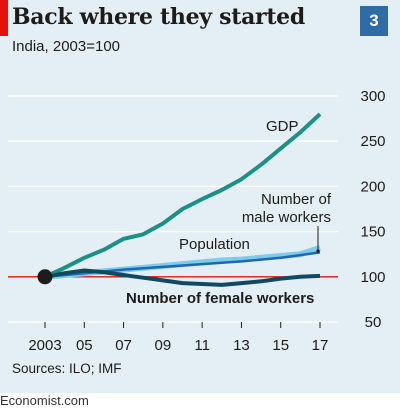  Describe the element at coordinates (44, 345) in the screenshot. I see `x-tick-label-2003: 2003` at that location.